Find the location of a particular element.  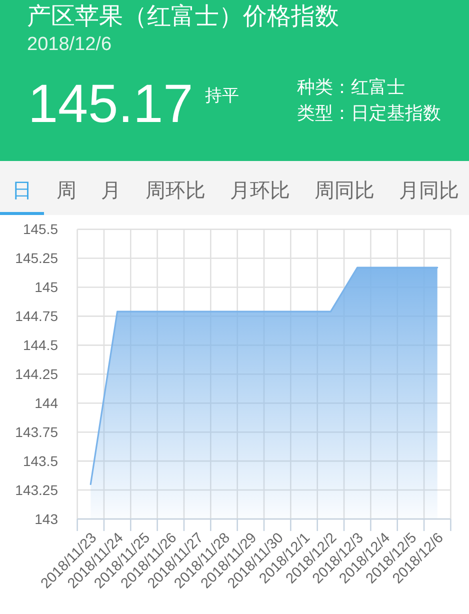

y-tick-label: 144.5 is located at coordinates (40, 345).